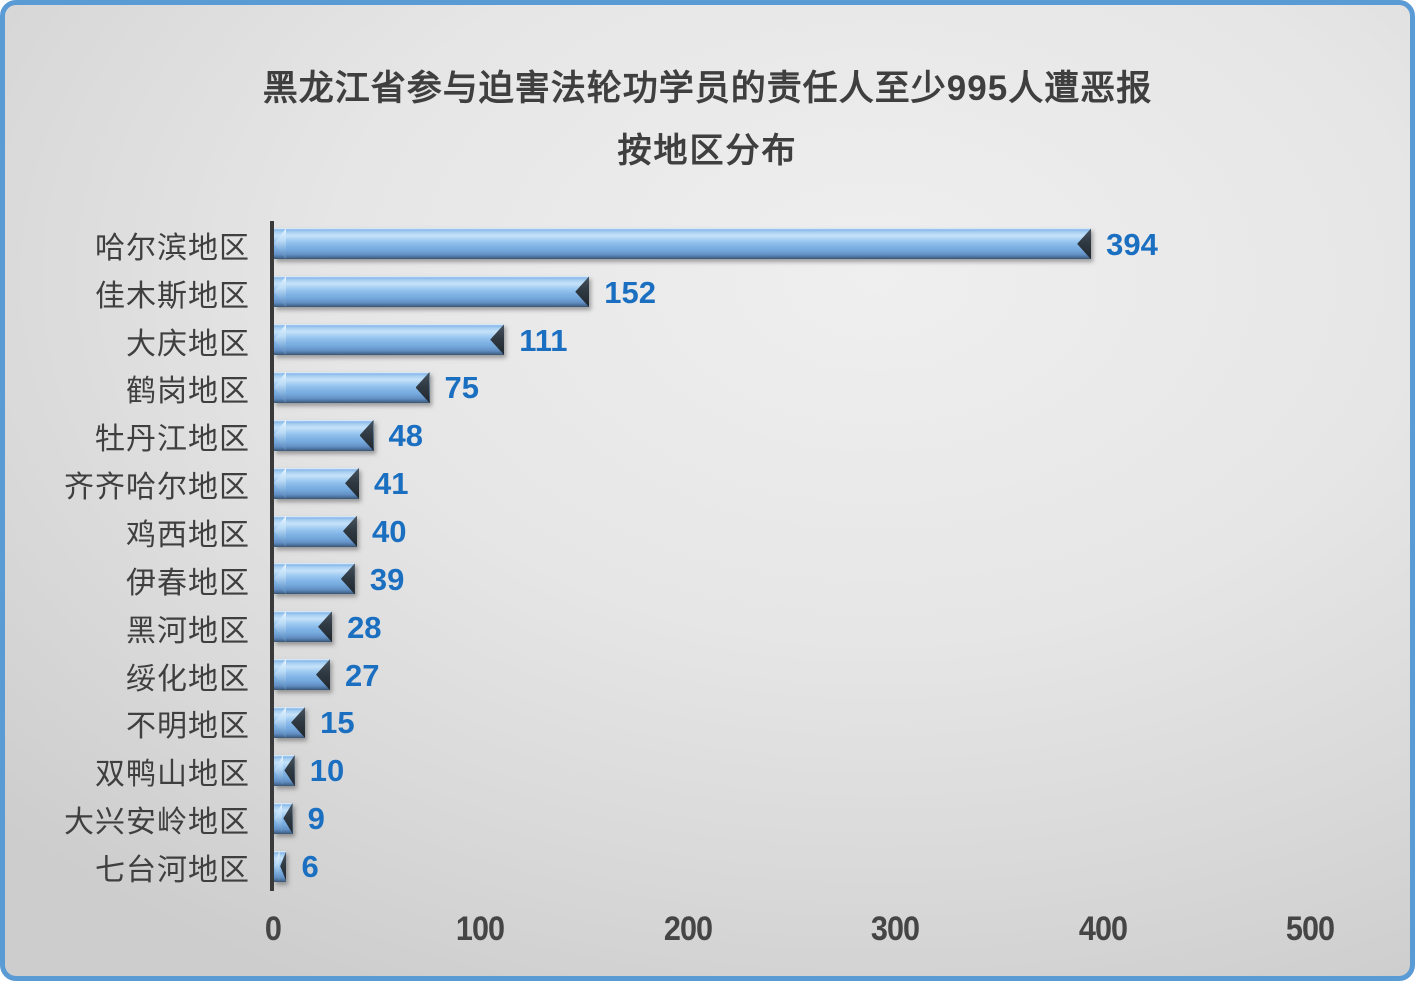 Image resolution: width=1415 pixels, height=981 pixels. Describe the element at coordinates (707, 580) in the screenshot. I see `bar-row: 伊春地区 39` at that location.